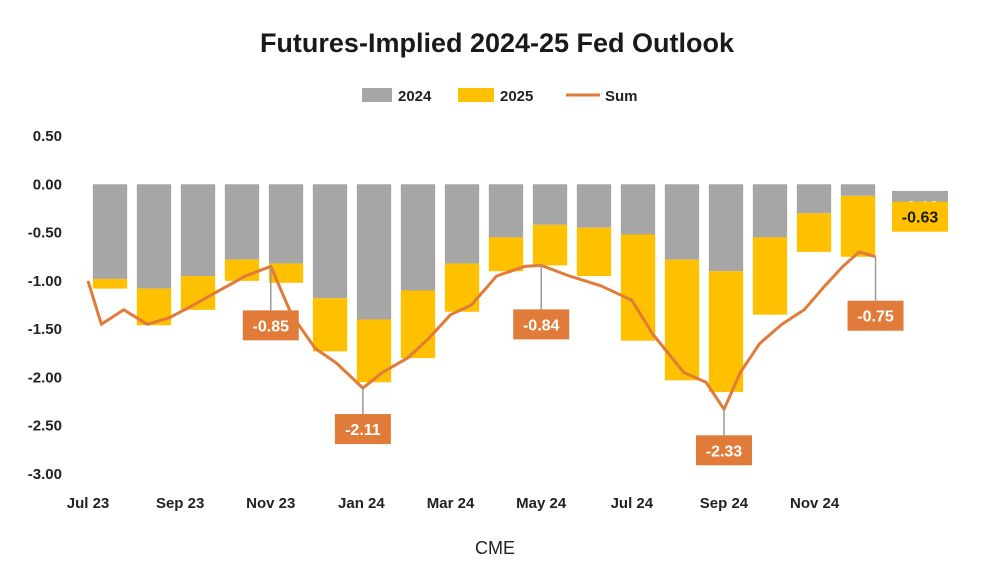 This screenshot has width=990, height=567. Describe the element at coordinates (45, 305) in the screenshot. I see `y-axis: 0.50 0.00 -0.50 -1.00 -1.50 -2.00 -2.50 -3.00` at that location.